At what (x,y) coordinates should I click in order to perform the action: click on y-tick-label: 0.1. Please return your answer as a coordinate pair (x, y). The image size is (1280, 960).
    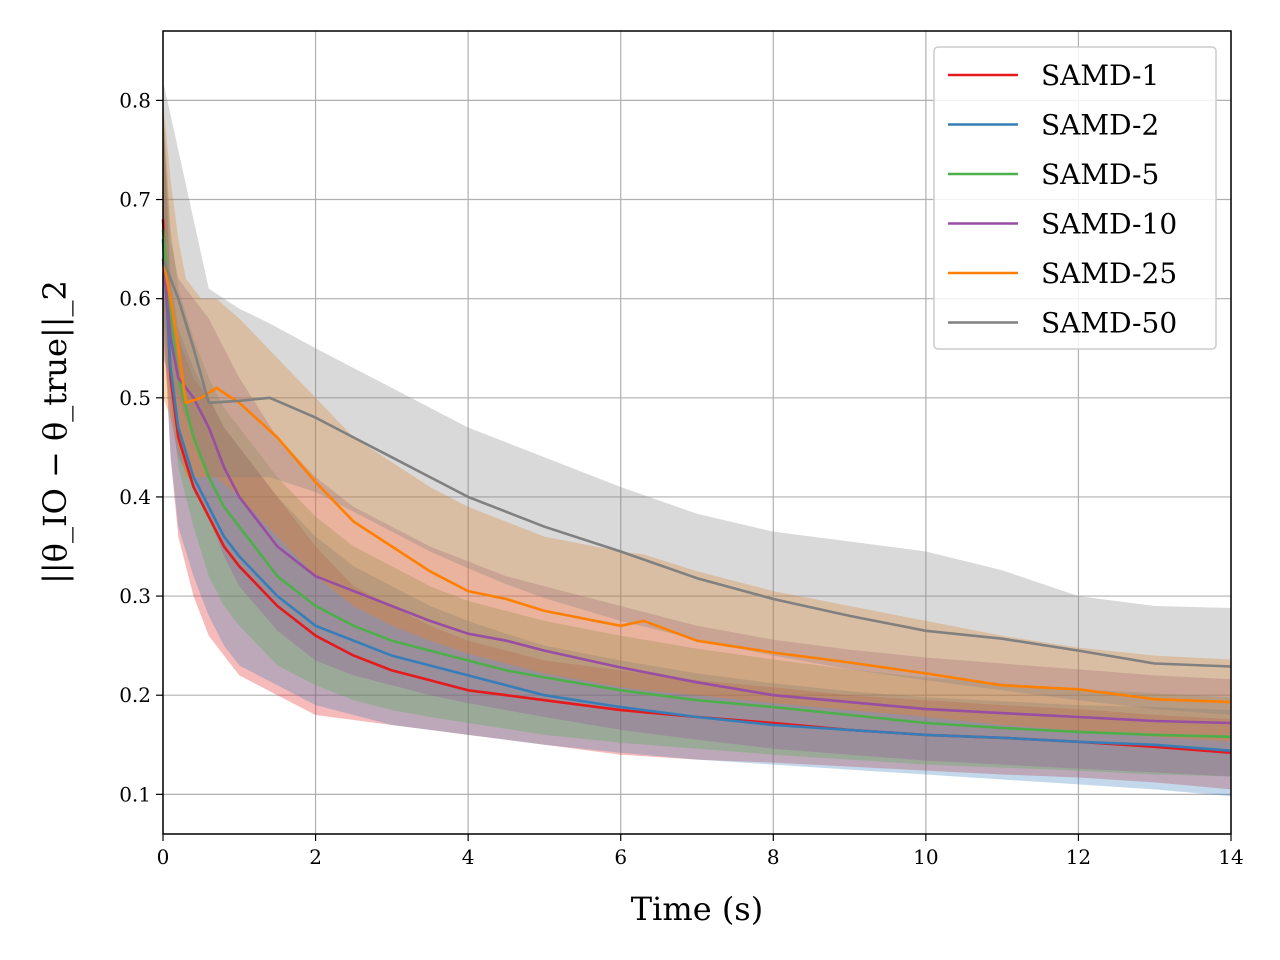
    Looking at the image, I should click on (135, 794).